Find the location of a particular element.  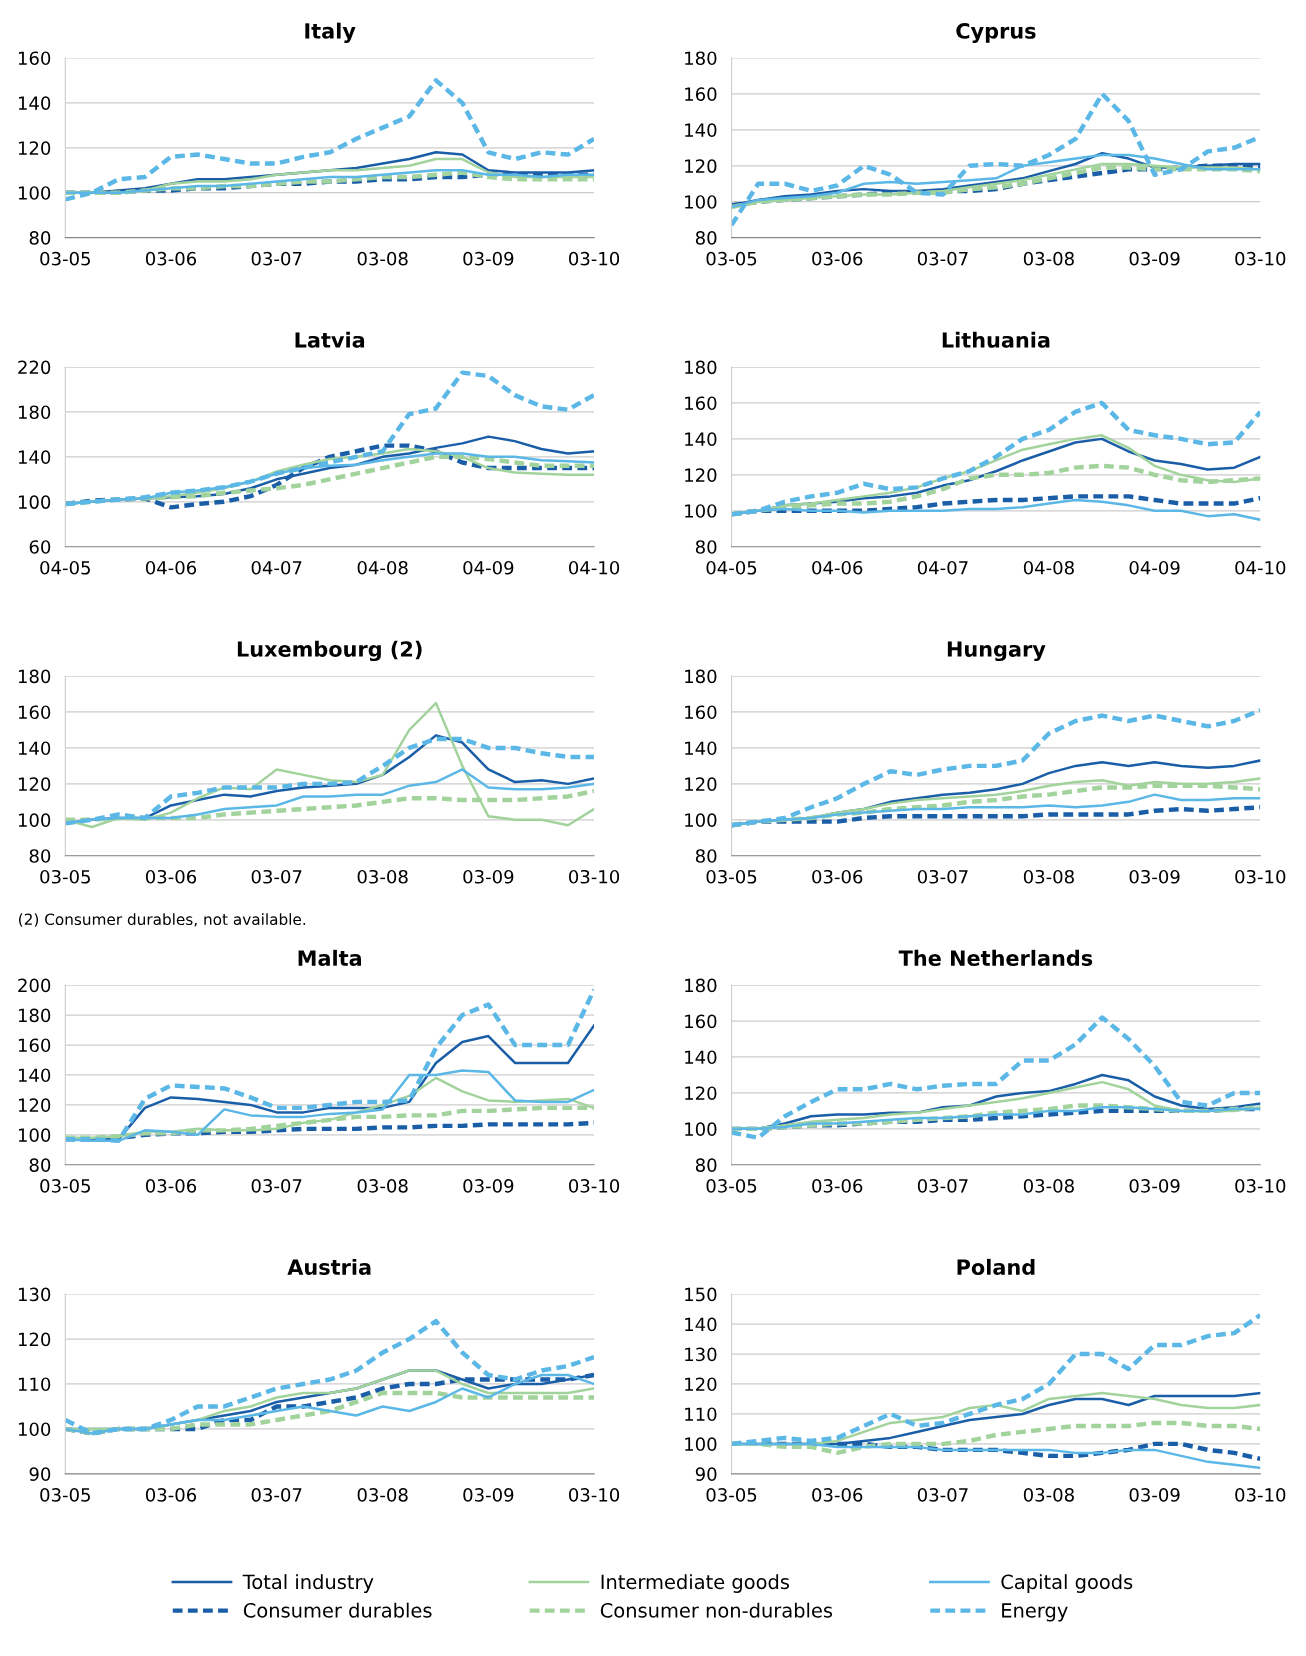

chart-title: Hungary is located at coordinates (996, 651).